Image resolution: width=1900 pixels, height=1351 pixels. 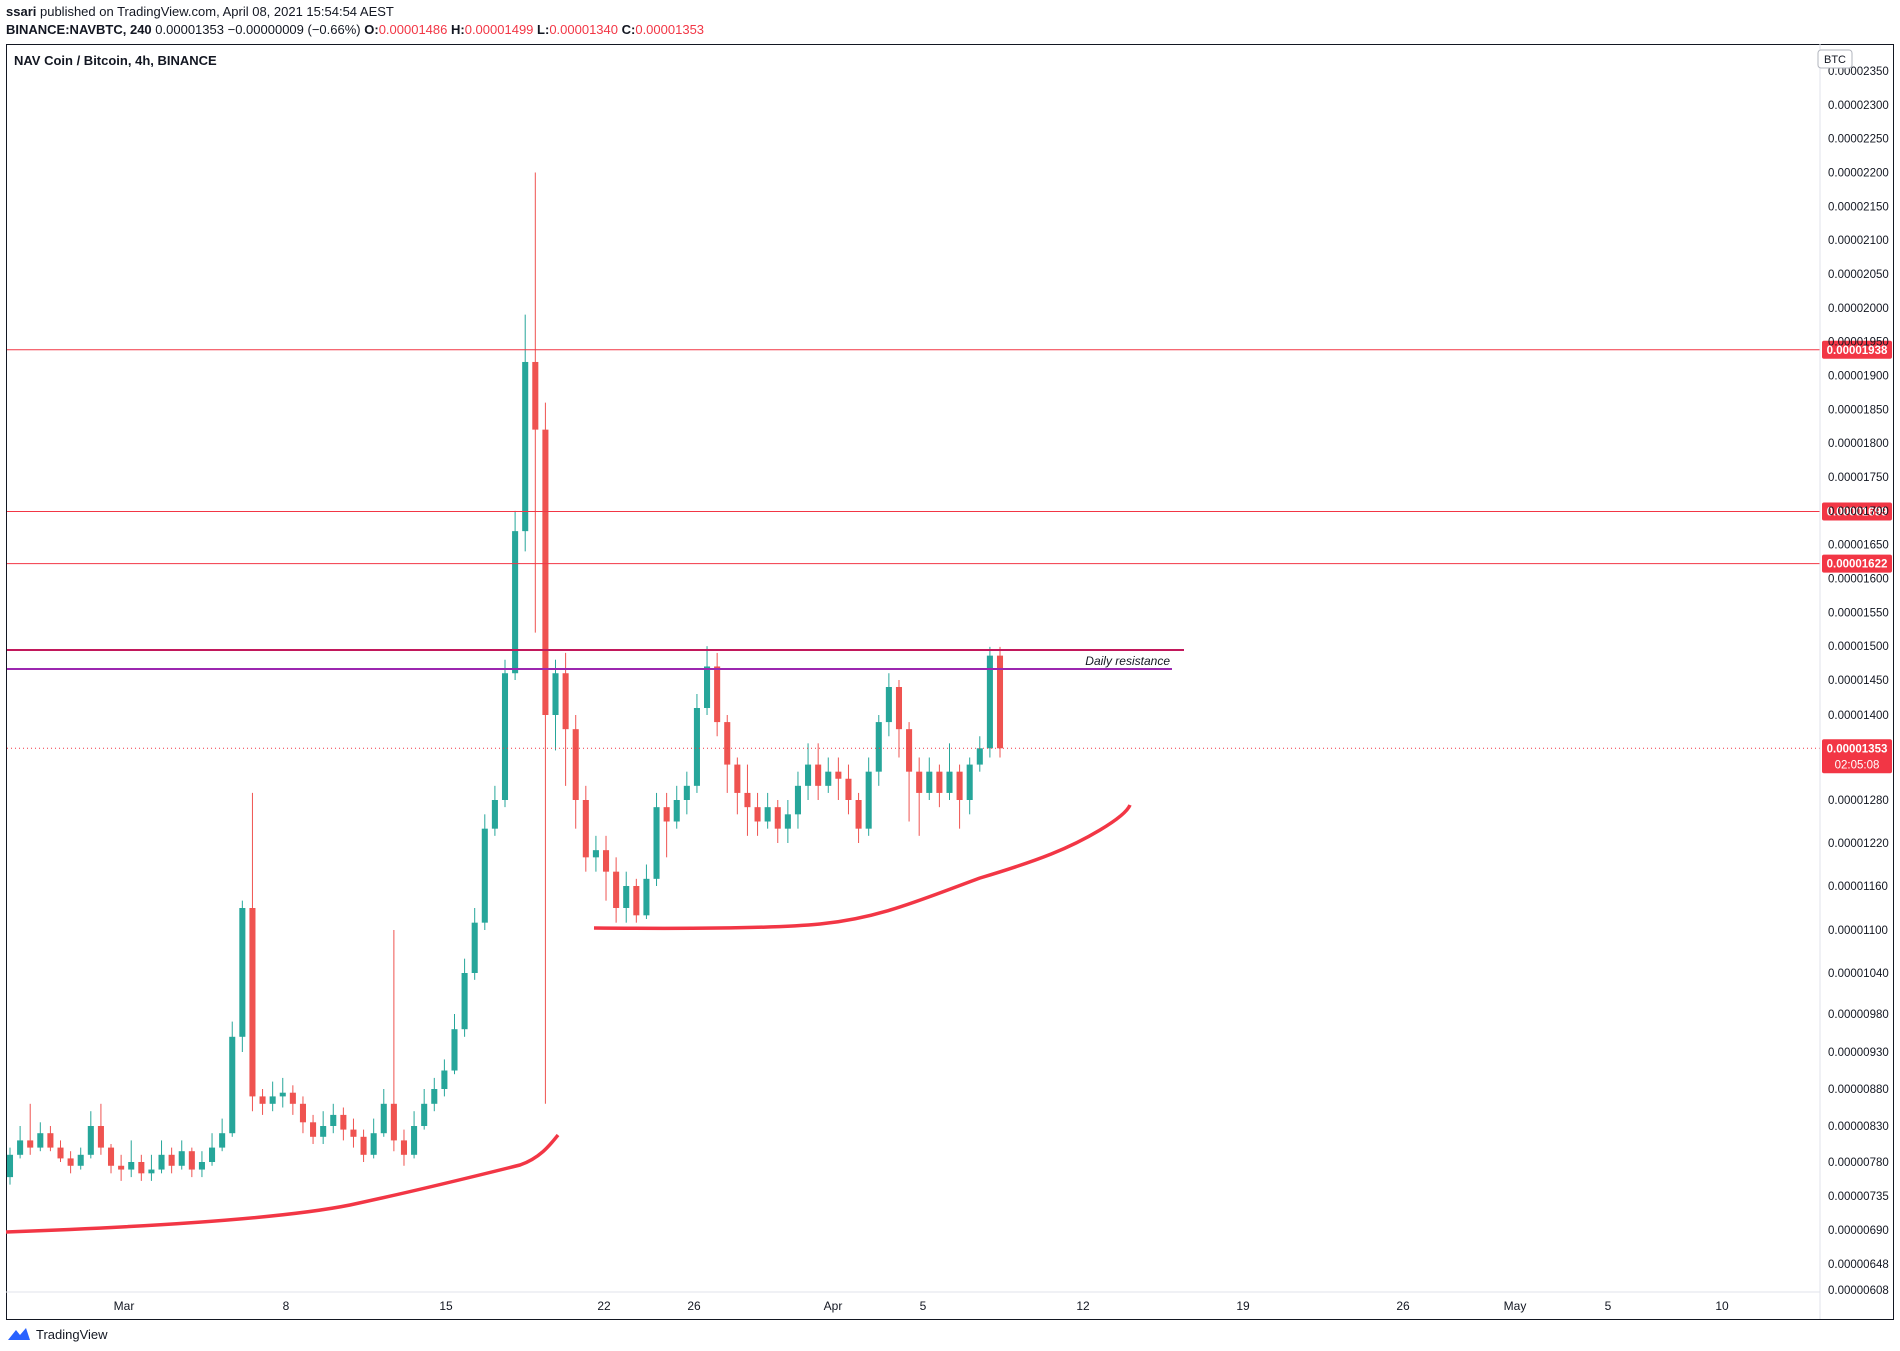 What do you see at coordinates (1858, 106) in the screenshot?
I see `y-tick-label: 0.00002300` at bounding box center [1858, 106].